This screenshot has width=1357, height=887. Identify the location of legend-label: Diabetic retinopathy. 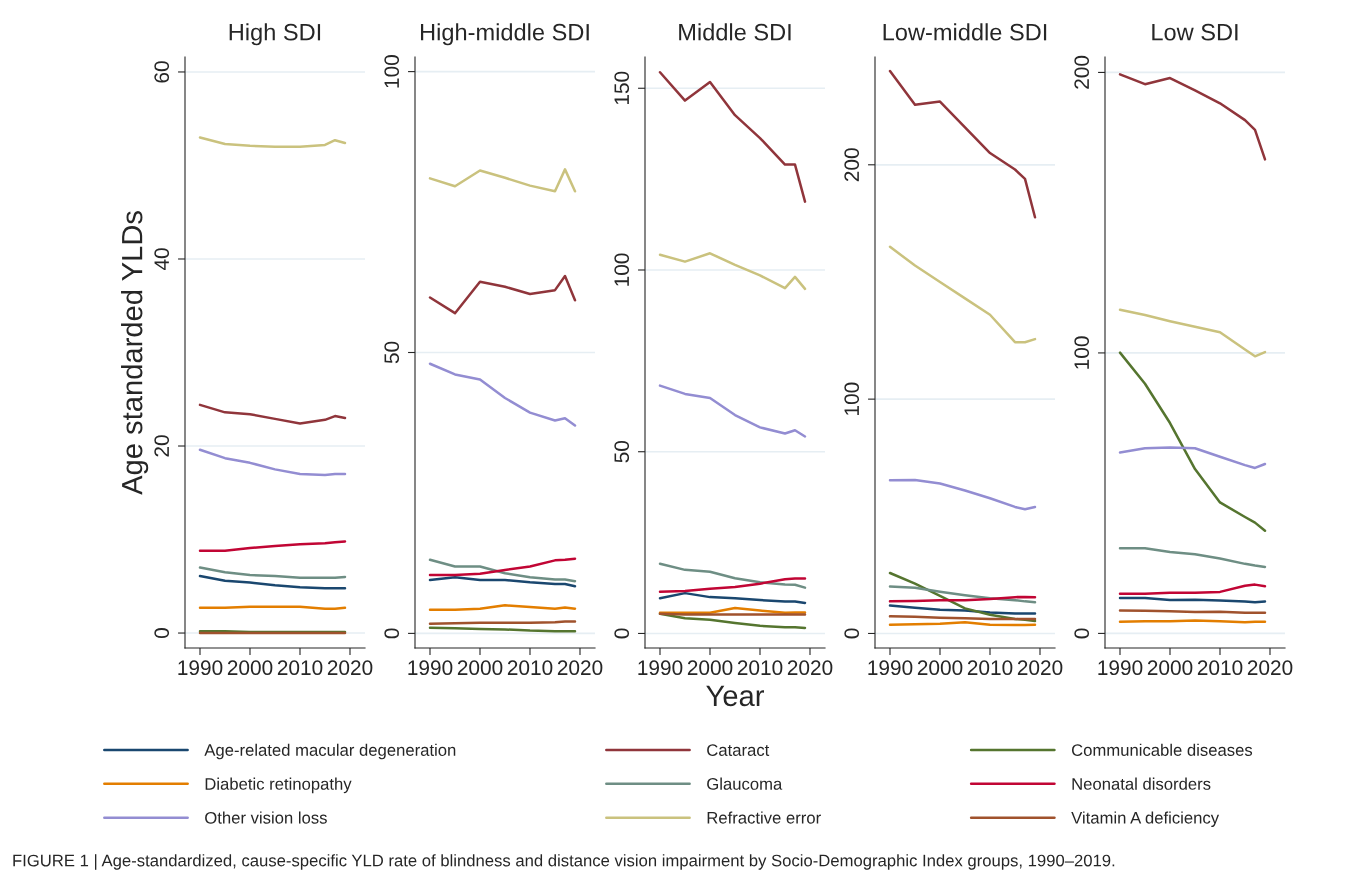
(278, 785).